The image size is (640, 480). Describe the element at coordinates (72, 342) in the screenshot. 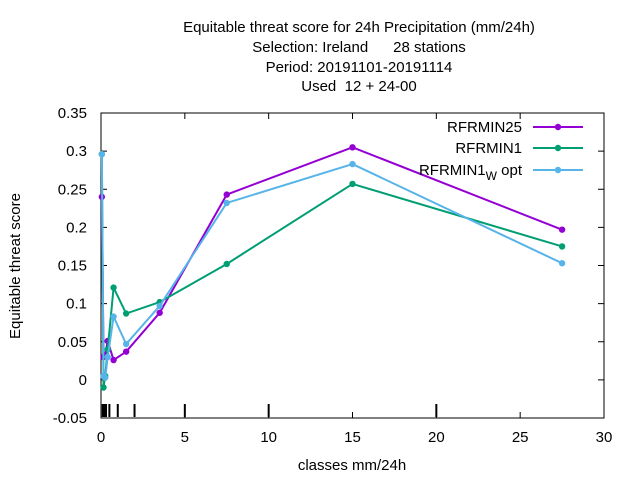

I see `y-tick-label: 0.05` at that location.